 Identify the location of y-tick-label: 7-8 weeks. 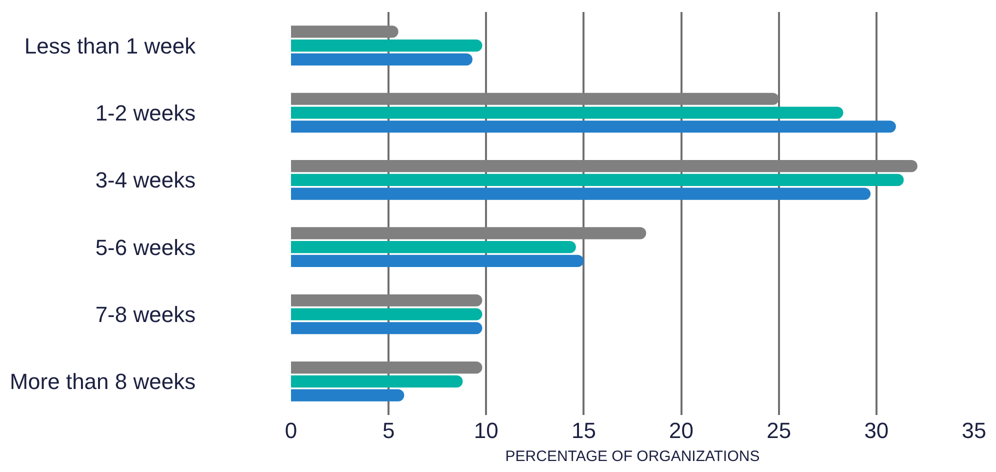
(145, 314).